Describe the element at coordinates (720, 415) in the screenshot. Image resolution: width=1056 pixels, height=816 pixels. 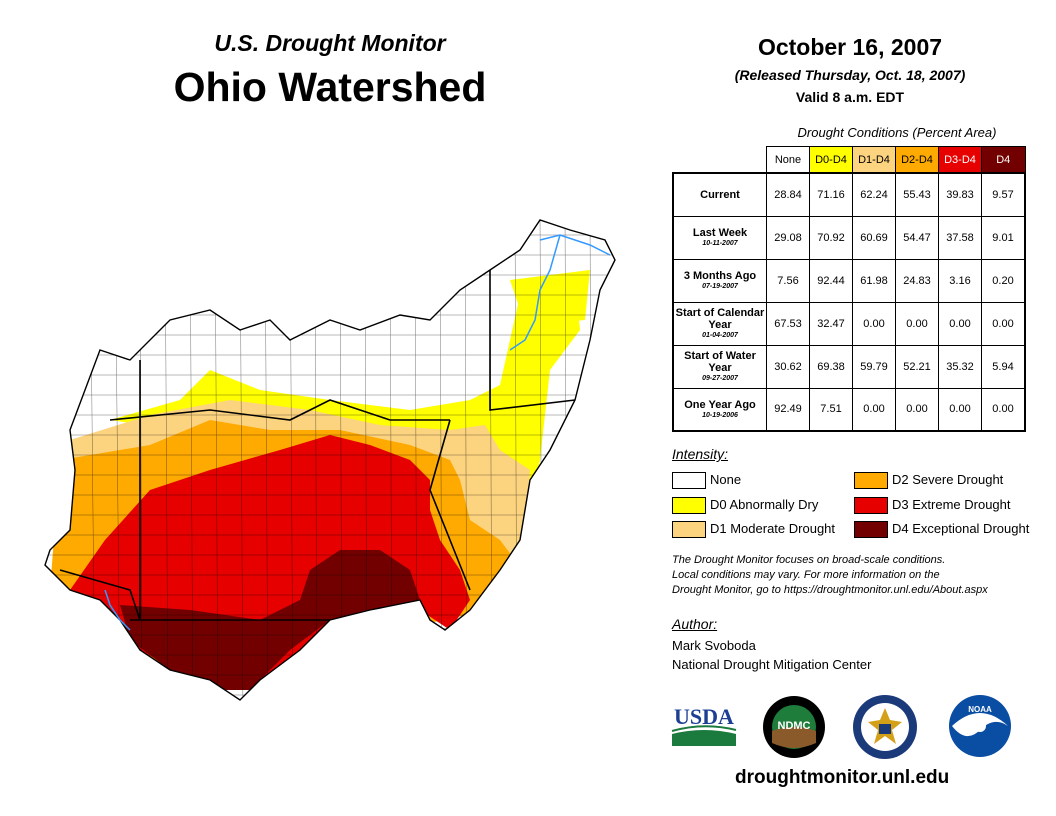
I see `row-date: 10-19-2006` at that location.